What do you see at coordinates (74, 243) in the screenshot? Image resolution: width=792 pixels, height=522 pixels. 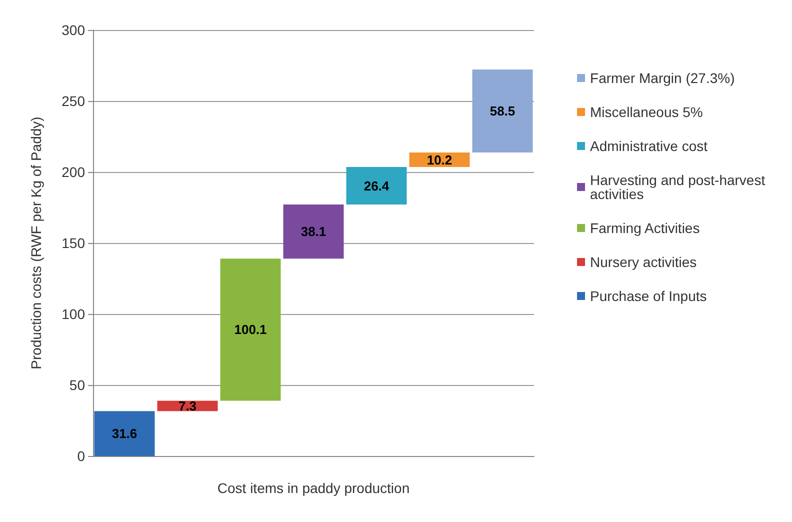 I see `y-tick-label: 150` at bounding box center [74, 243].